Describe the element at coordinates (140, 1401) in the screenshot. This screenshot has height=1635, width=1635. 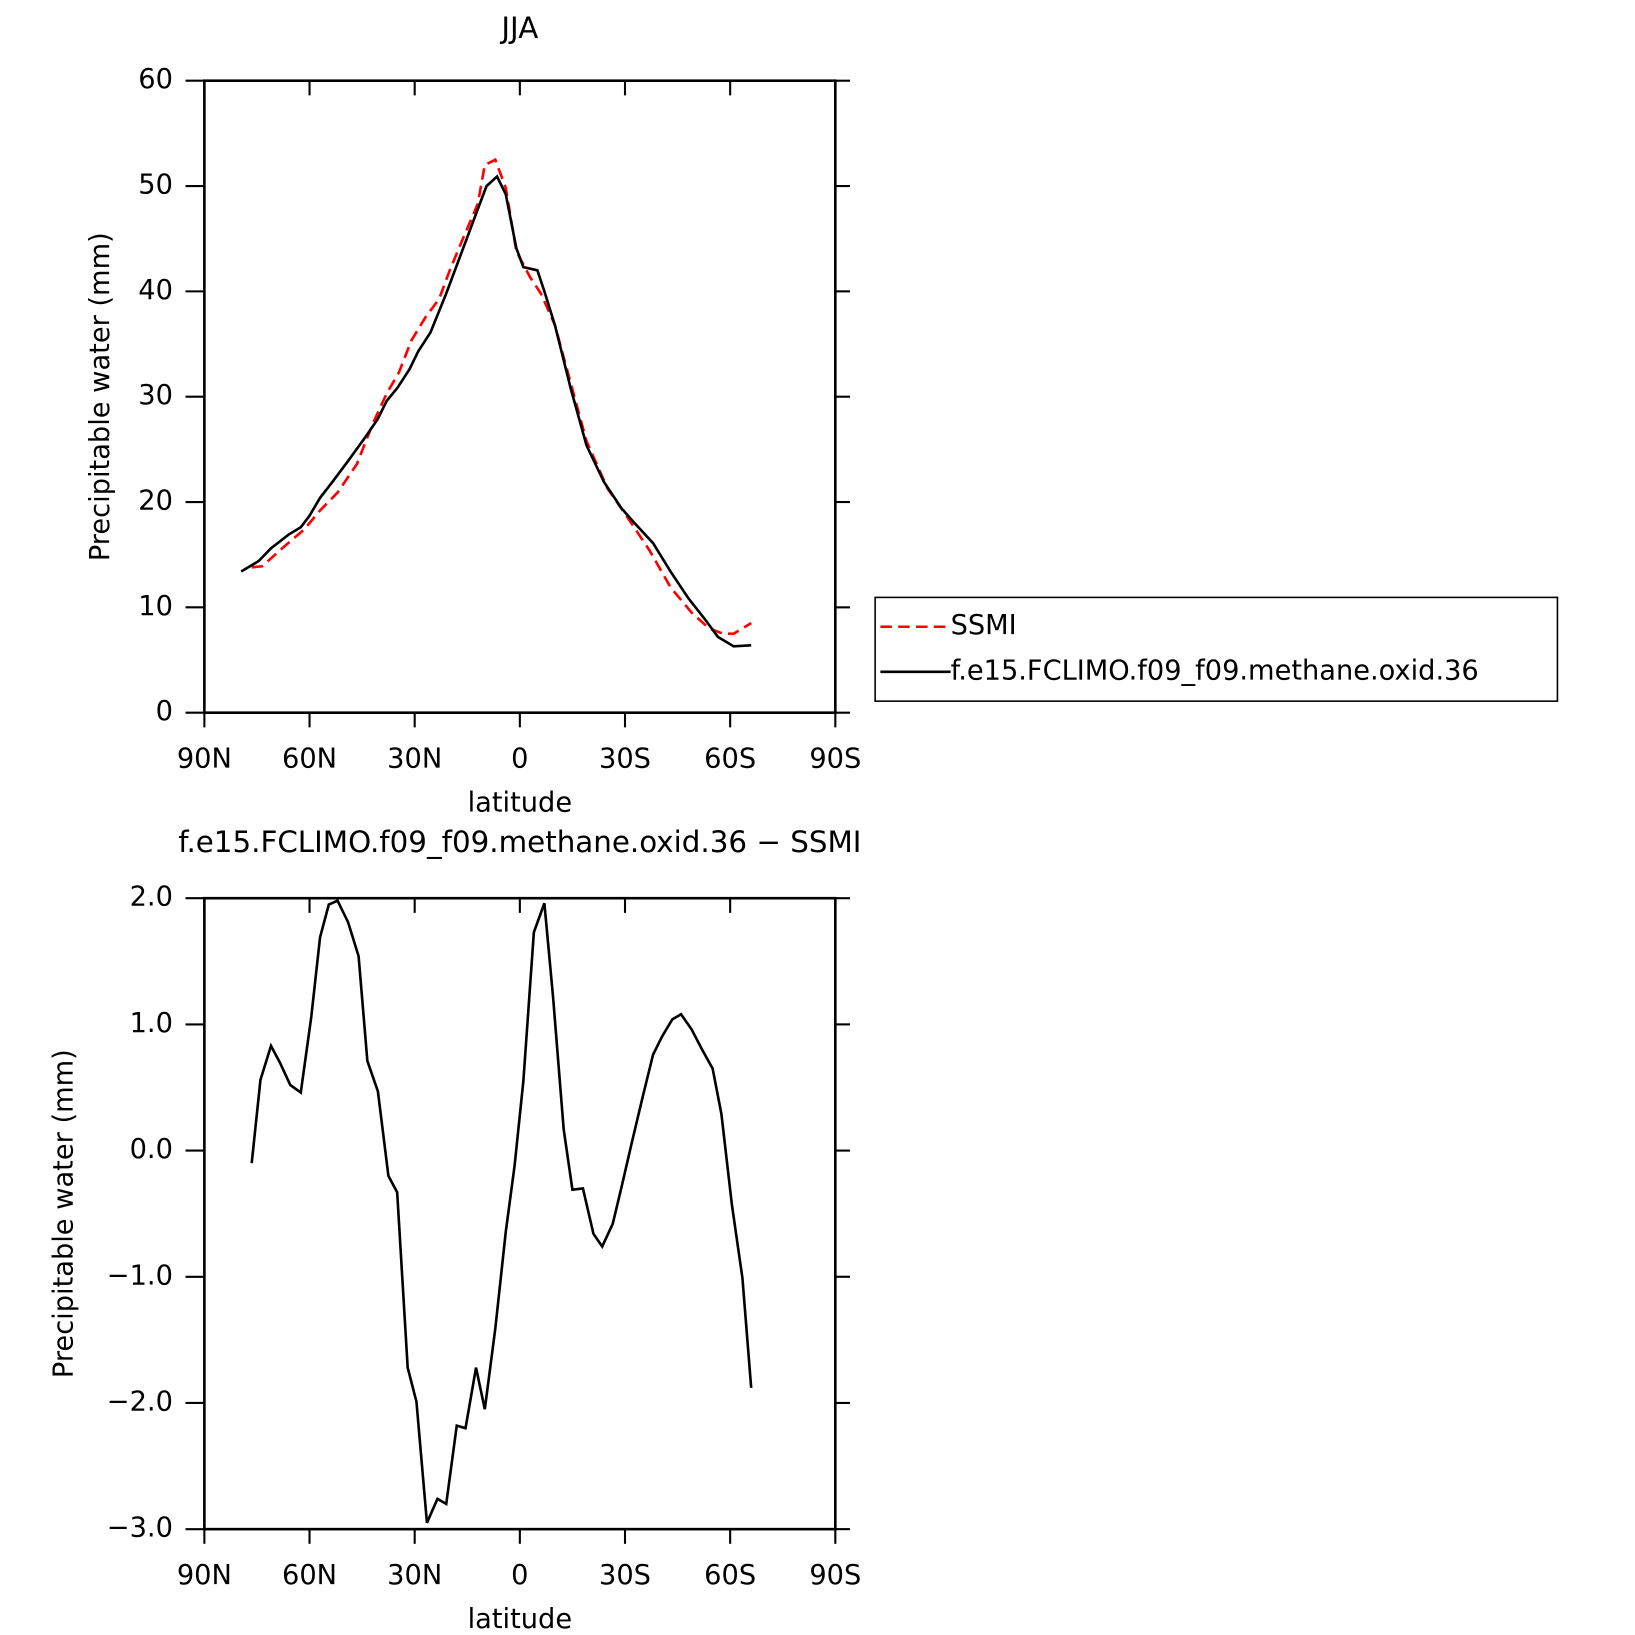
I see `y-tick-label: −2.0` at that location.